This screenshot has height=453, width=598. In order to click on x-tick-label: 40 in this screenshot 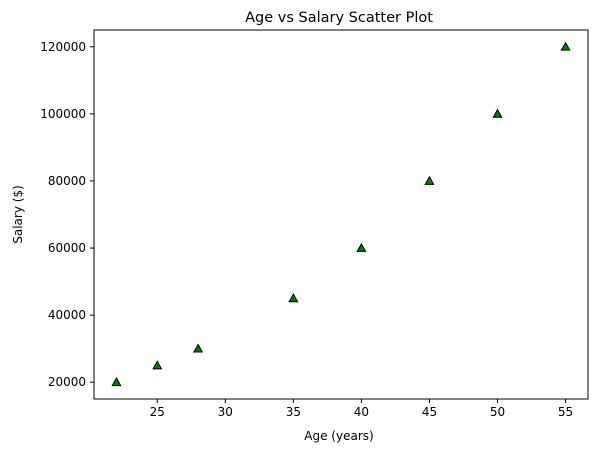, I will do `click(361, 412)`.